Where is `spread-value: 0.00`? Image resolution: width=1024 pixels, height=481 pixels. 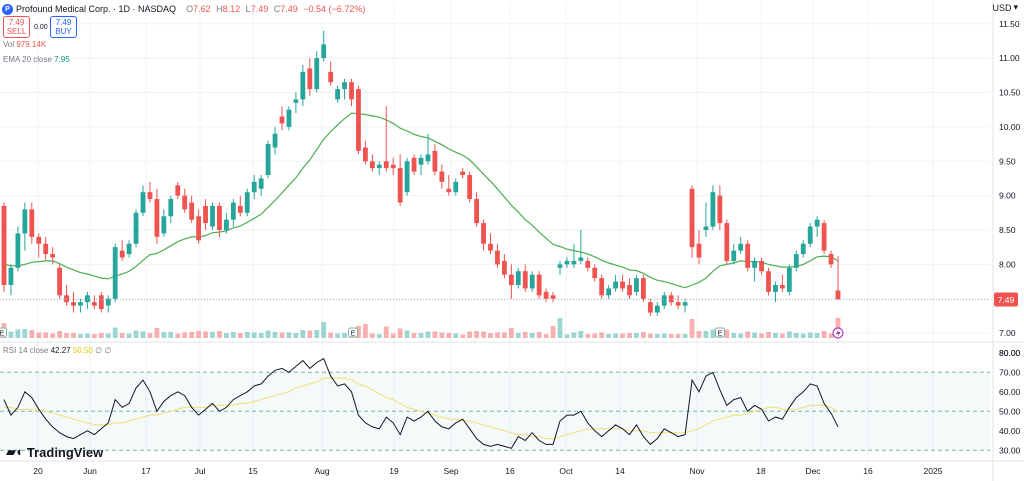
spread-value: 0.00 is located at coordinates (41, 27).